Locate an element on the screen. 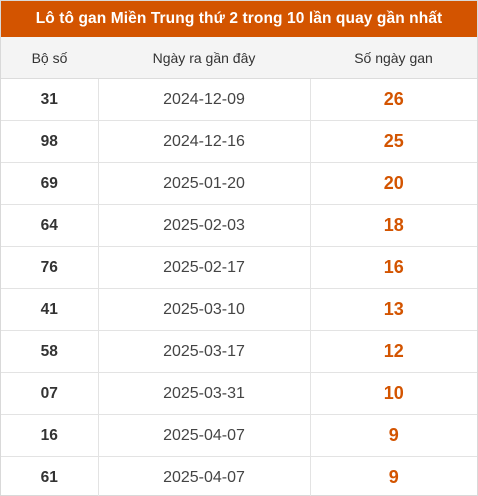  last-date-cell: 2025-03-31 is located at coordinates (204, 393).